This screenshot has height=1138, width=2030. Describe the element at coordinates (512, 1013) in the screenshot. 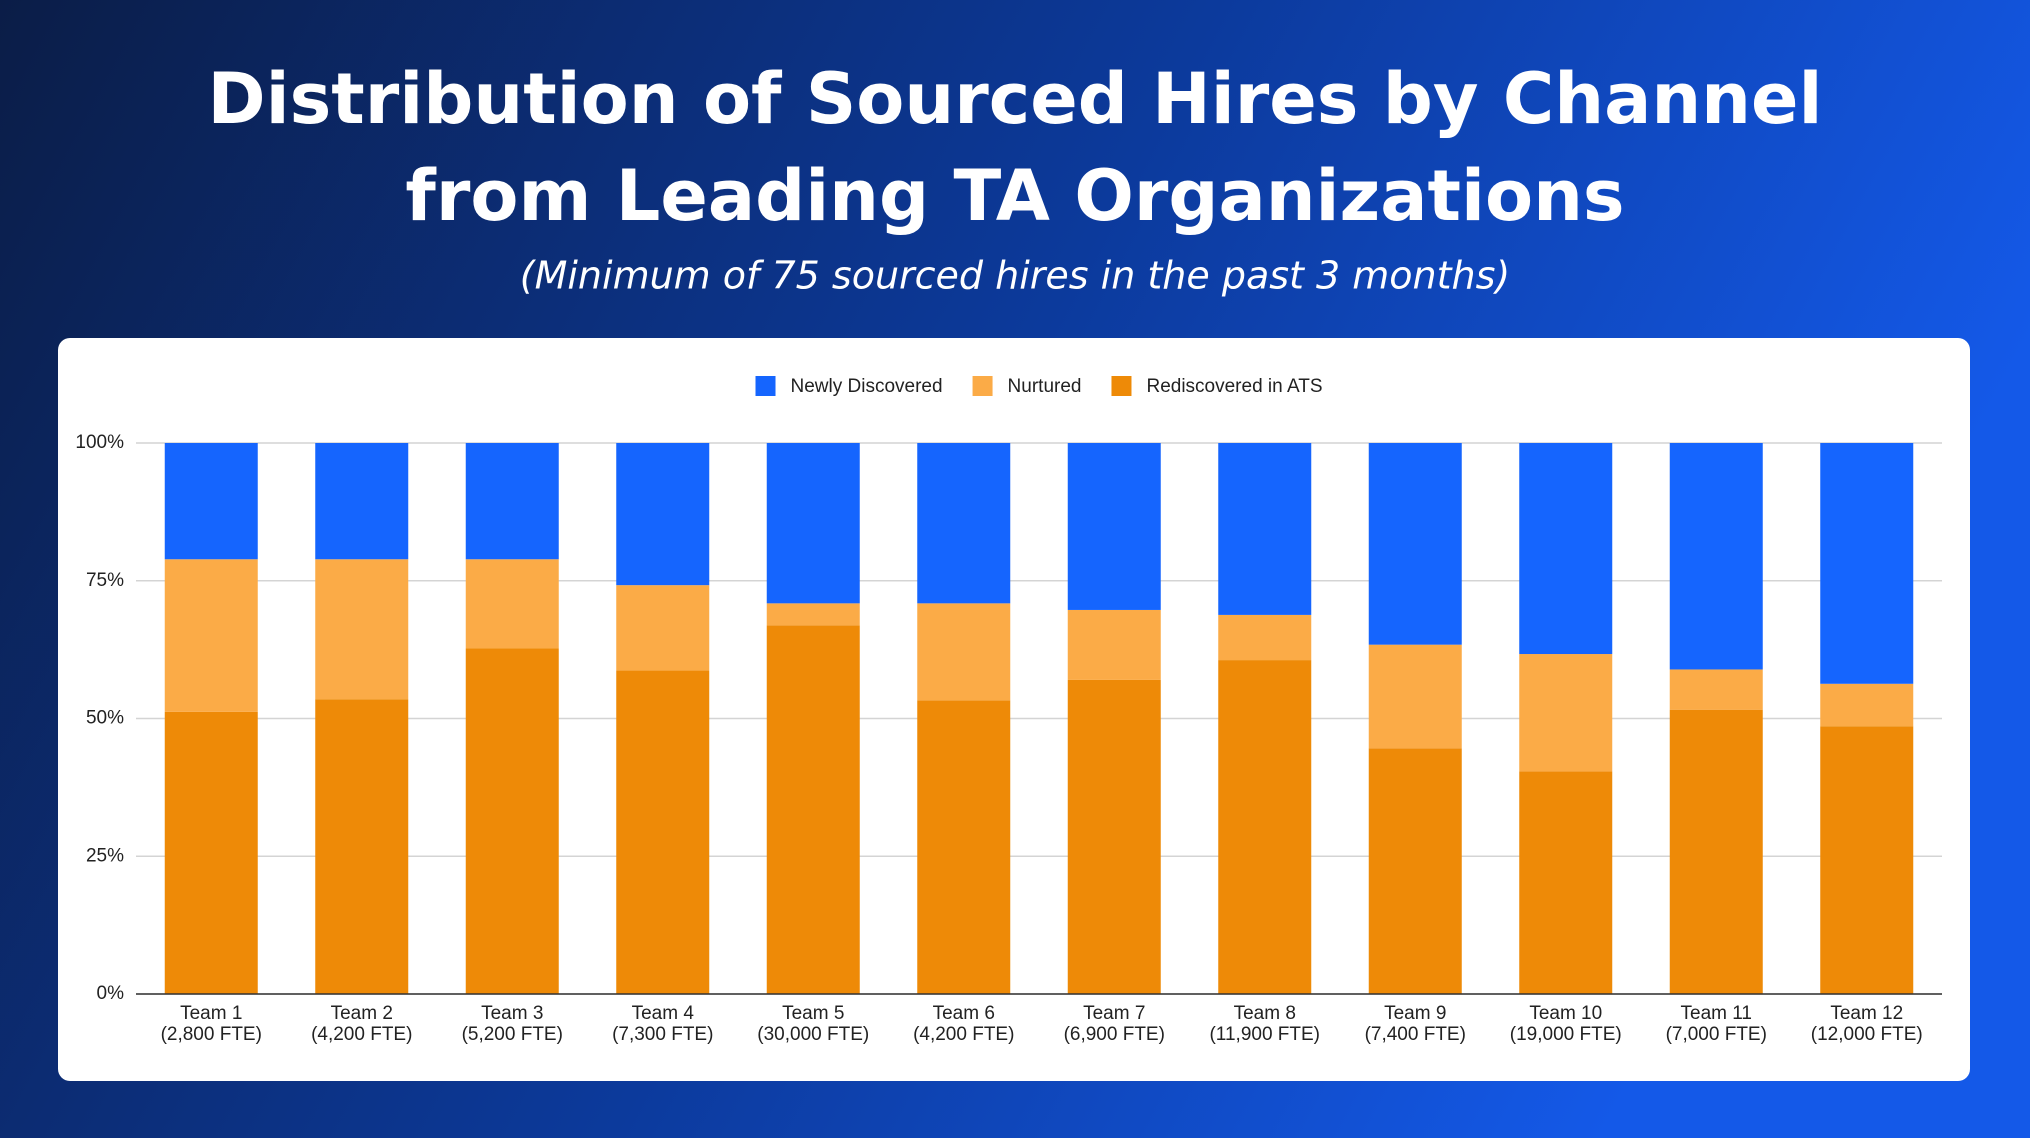

I see `x-tick-label: Team 3` at that location.